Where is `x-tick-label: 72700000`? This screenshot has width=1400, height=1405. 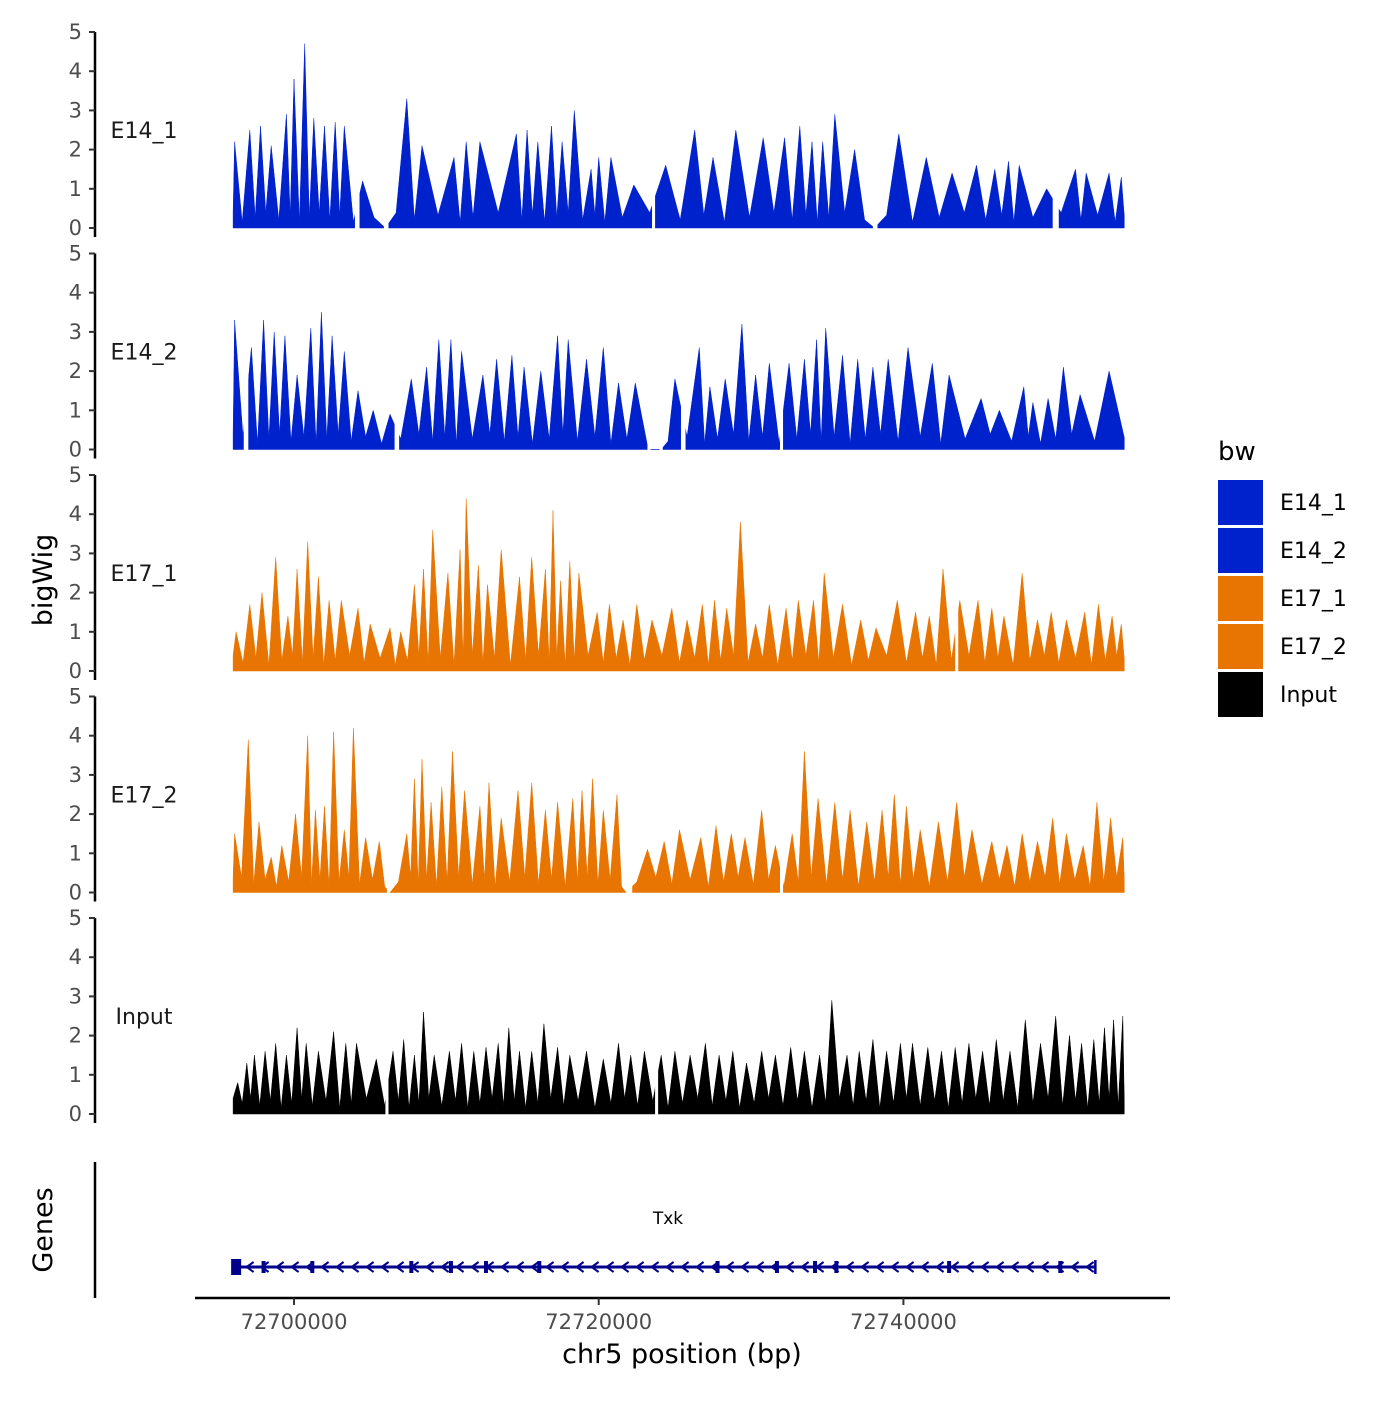
x-tick-label: 72700000 is located at coordinates (294, 1322).